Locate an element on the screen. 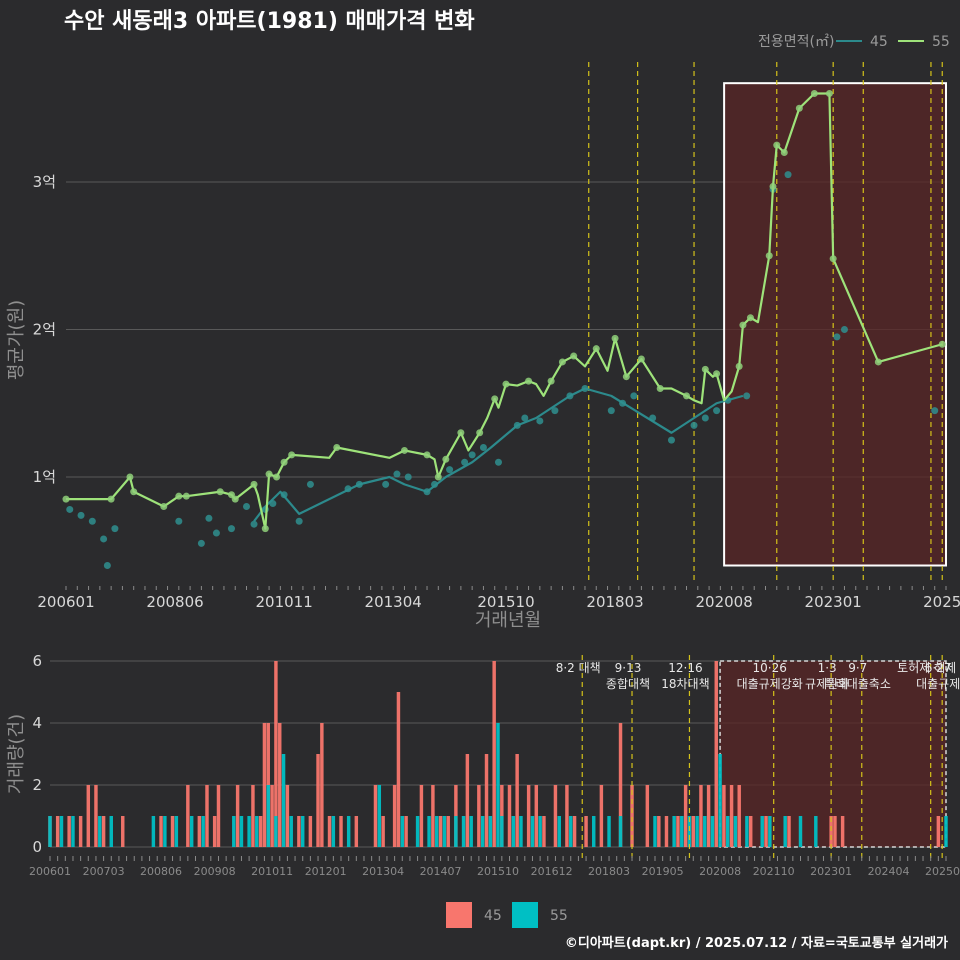  bar-x-tick-label: 200908 is located at coordinates (215, 871).